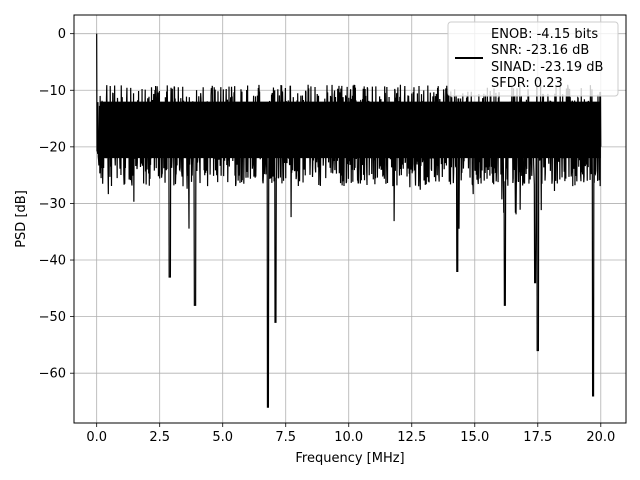 The image size is (640, 480). Describe the element at coordinates (52, 204) in the screenshot. I see `y-tick-label: −30` at that location.